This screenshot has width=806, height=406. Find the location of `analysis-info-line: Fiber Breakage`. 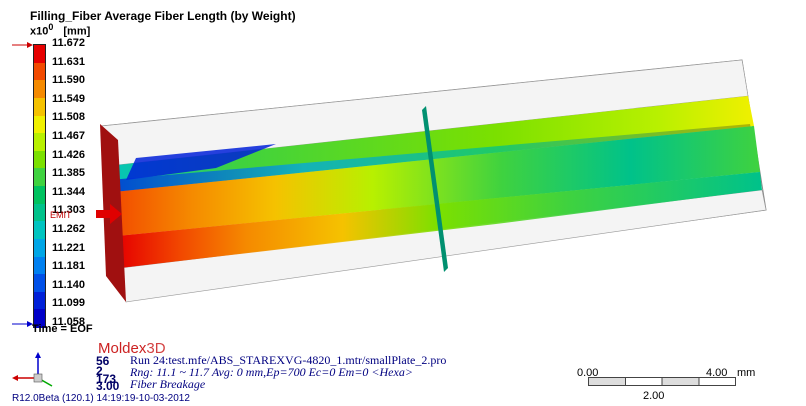

analysis-info-line: Fiber Breakage is located at coordinates (168, 384).